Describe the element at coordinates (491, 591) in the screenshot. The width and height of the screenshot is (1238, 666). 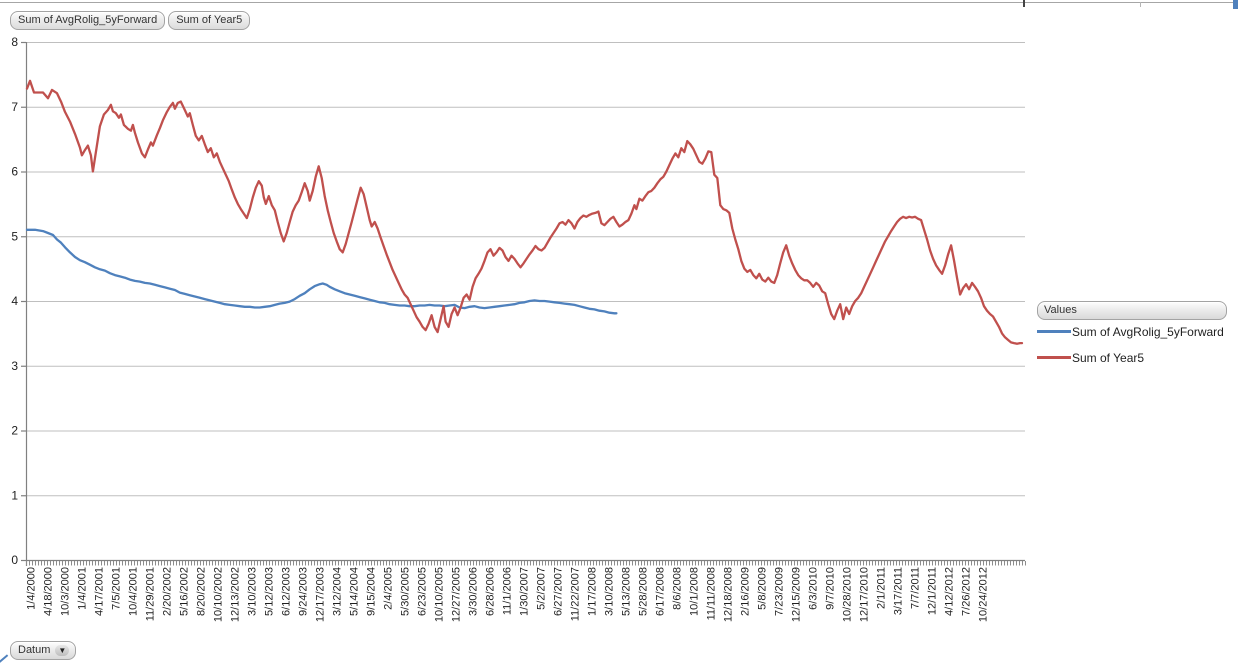
I see `x-axis-label: 6/28/2006` at that location.